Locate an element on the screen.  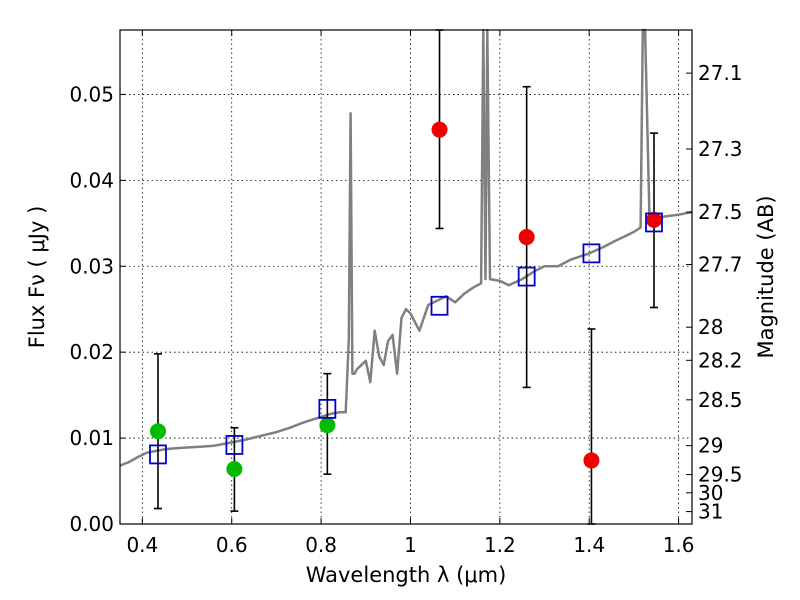
y-tick-label: 0.03 is located at coordinates (91, 266).